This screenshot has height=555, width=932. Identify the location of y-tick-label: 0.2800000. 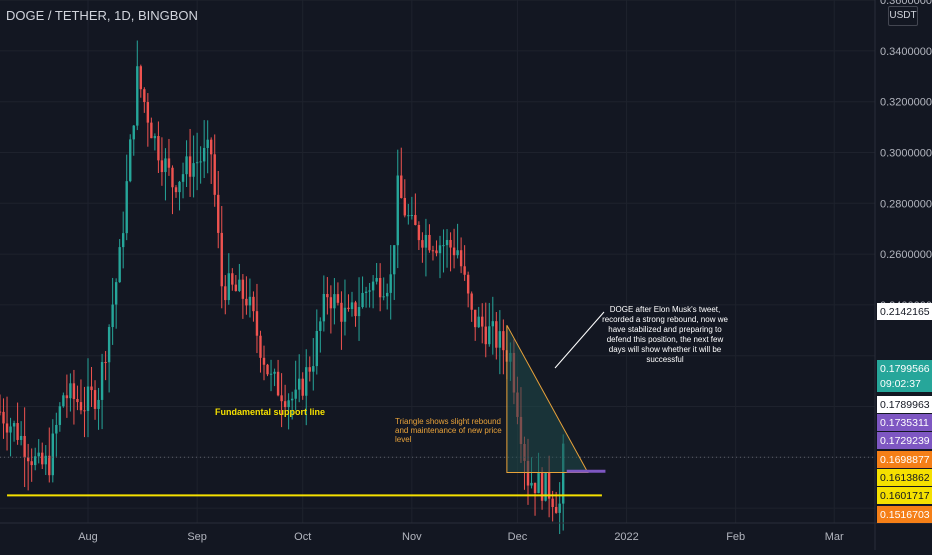
(906, 204).